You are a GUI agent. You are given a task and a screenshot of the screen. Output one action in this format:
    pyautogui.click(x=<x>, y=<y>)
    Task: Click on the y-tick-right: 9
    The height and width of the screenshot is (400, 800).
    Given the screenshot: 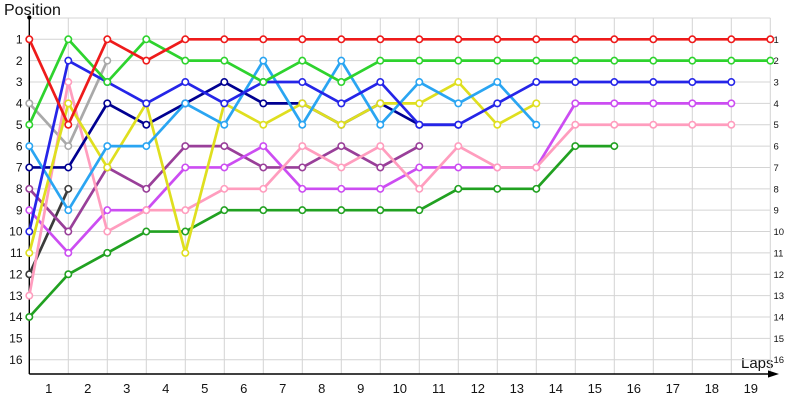 What is the action you would take?
    pyautogui.click(x=776, y=211)
    